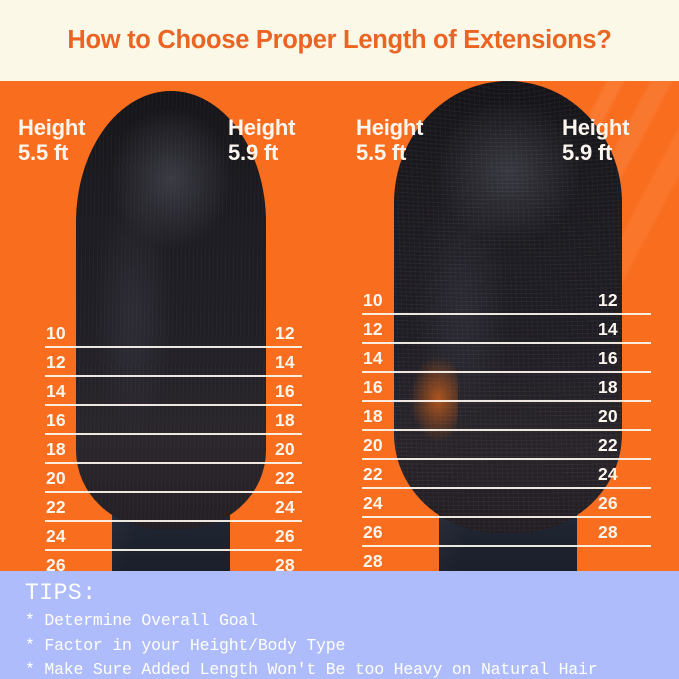  What do you see at coordinates (373, 560) in the screenshot?
I see `length-value-left: 28` at bounding box center [373, 560].